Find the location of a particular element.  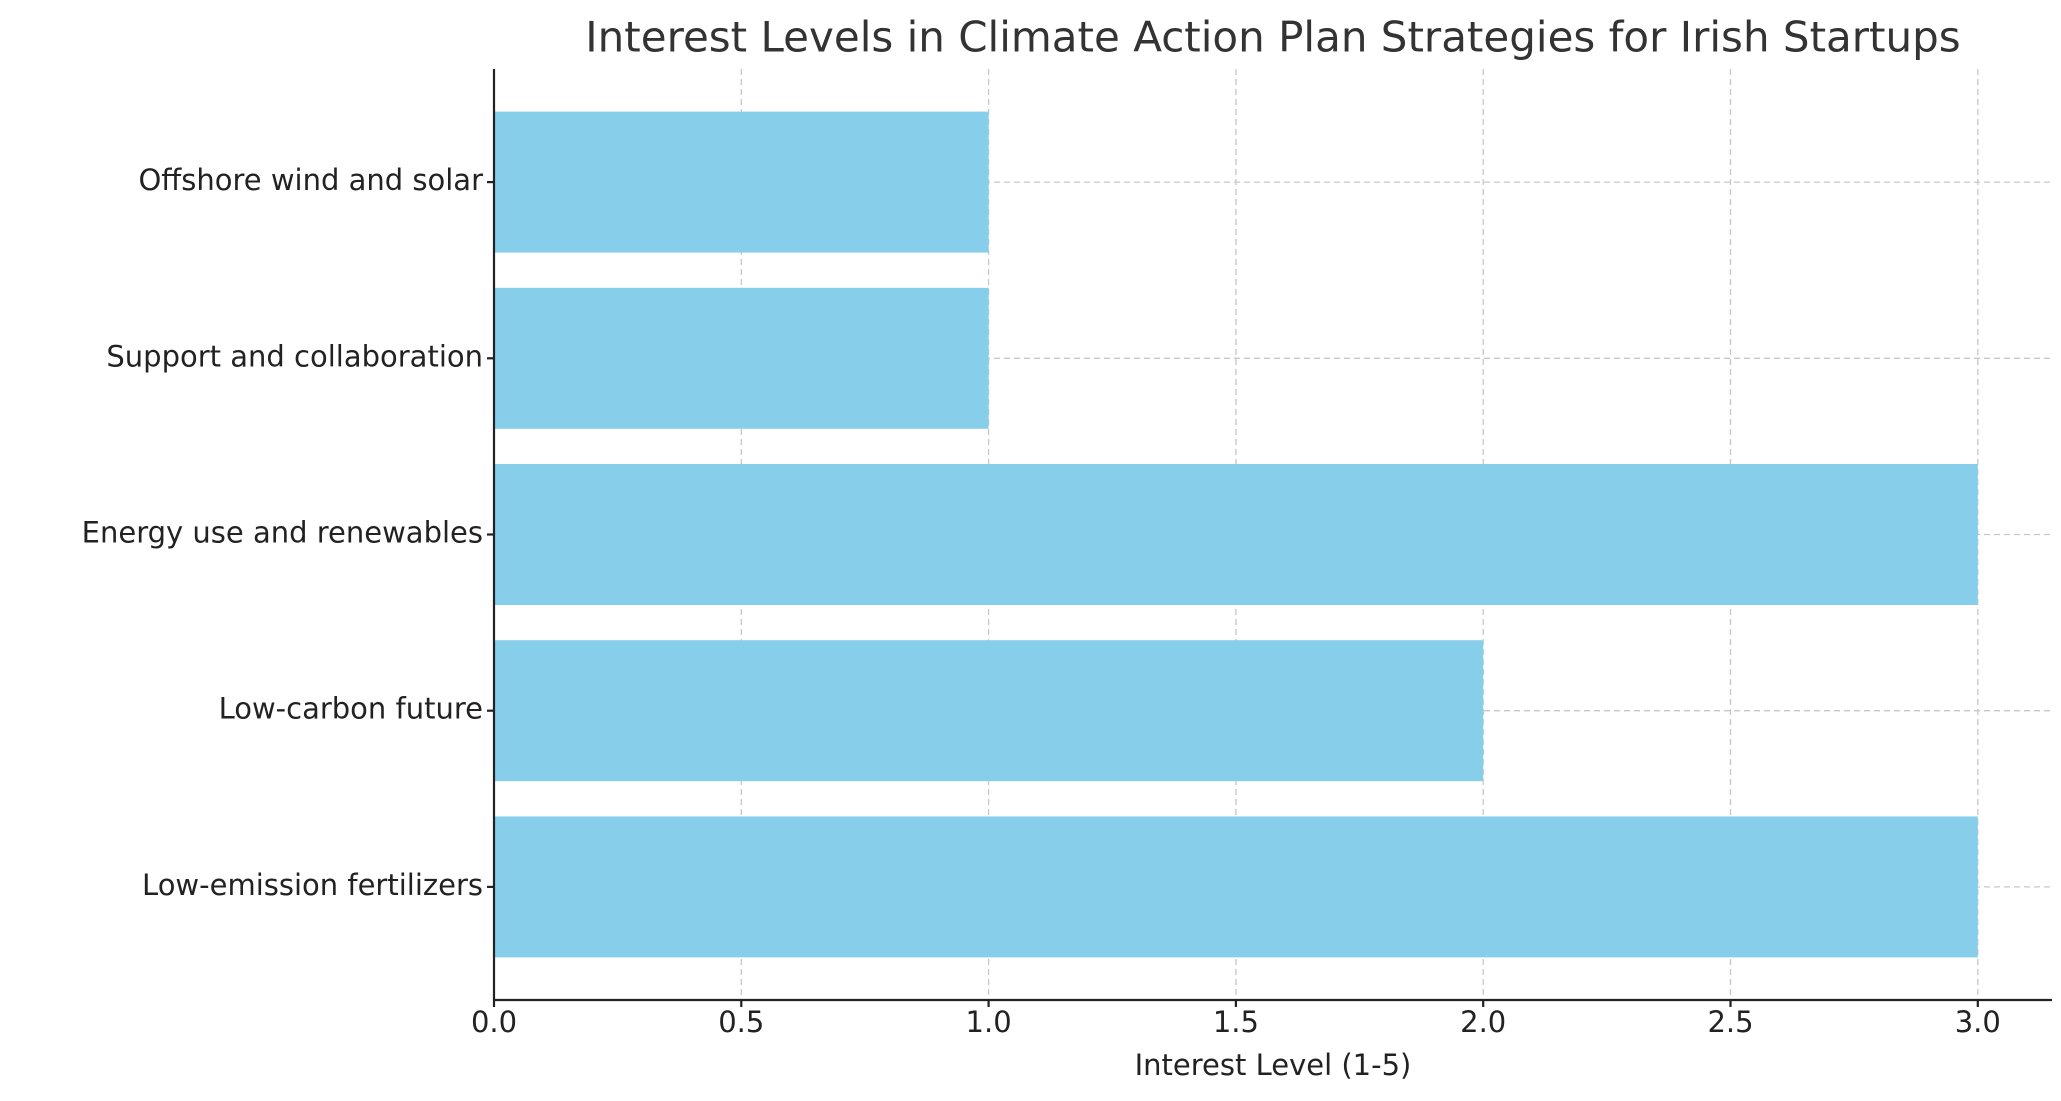

x-tick-label: 1.5 is located at coordinates (1236, 1022).